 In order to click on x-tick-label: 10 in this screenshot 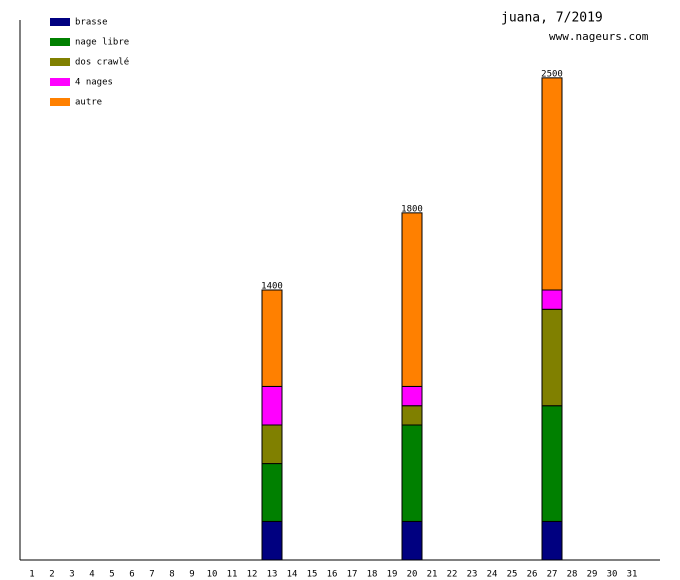, I will do `click(212, 575)`.